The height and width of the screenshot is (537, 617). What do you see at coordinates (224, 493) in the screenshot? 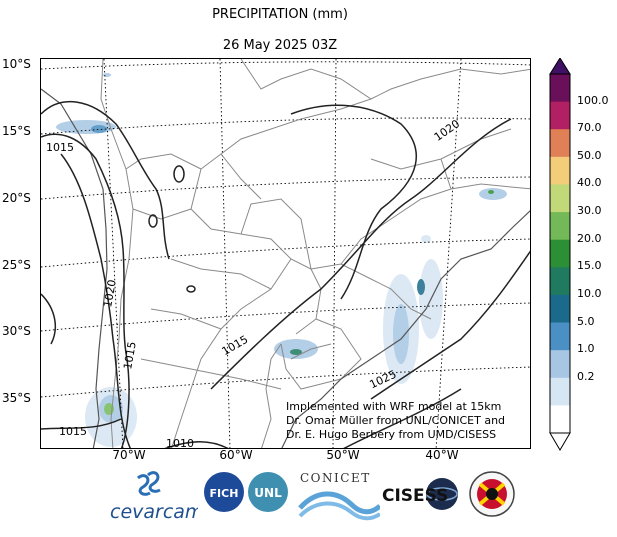
I see `fich-wordmark: FICH` at bounding box center [224, 493].